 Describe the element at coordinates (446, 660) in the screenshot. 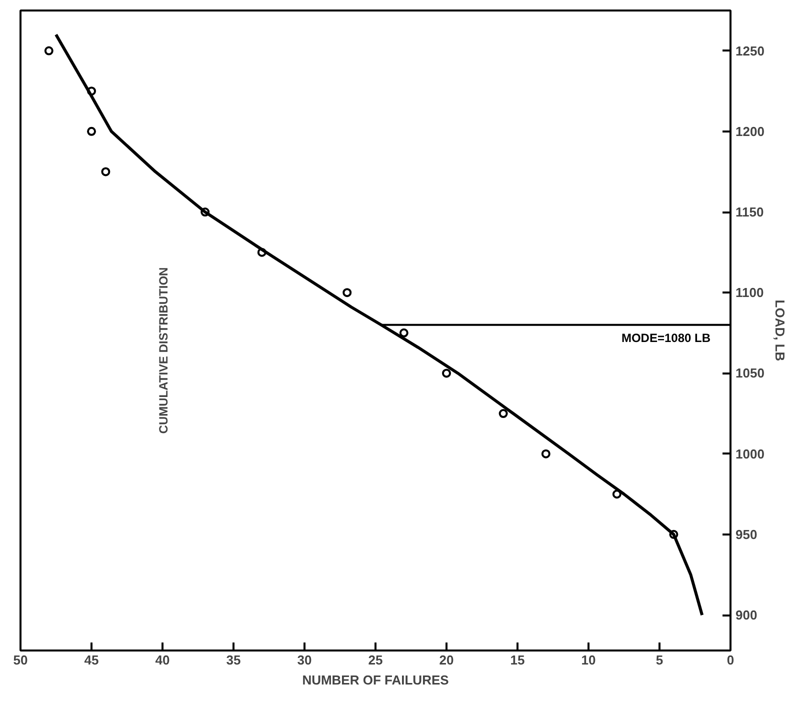

I see `x-tick-label: 20` at that location.